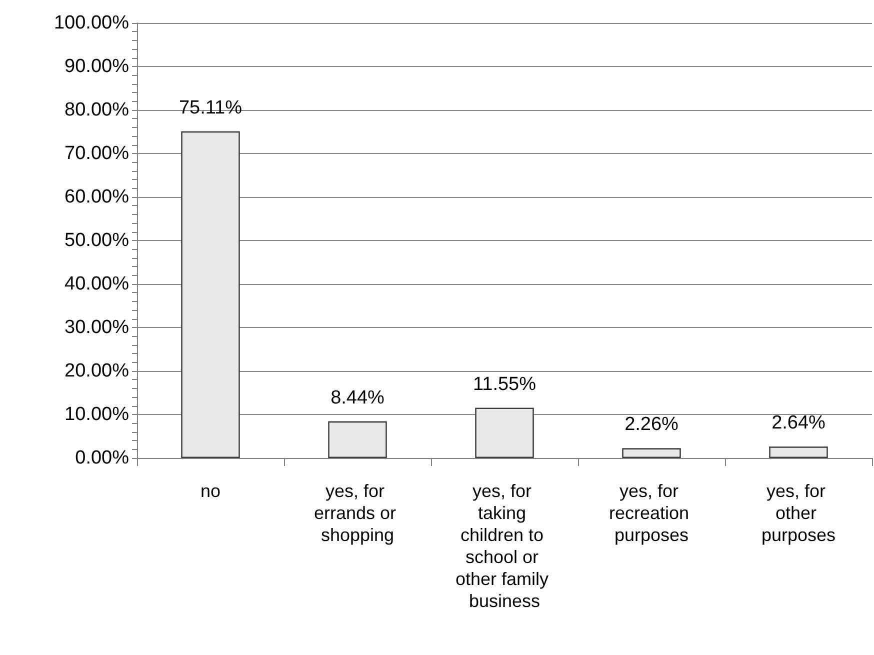  What do you see at coordinates (357, 397) in the screenshot?
I see `data-label: 8.44%` at bounding box center [357, 397].